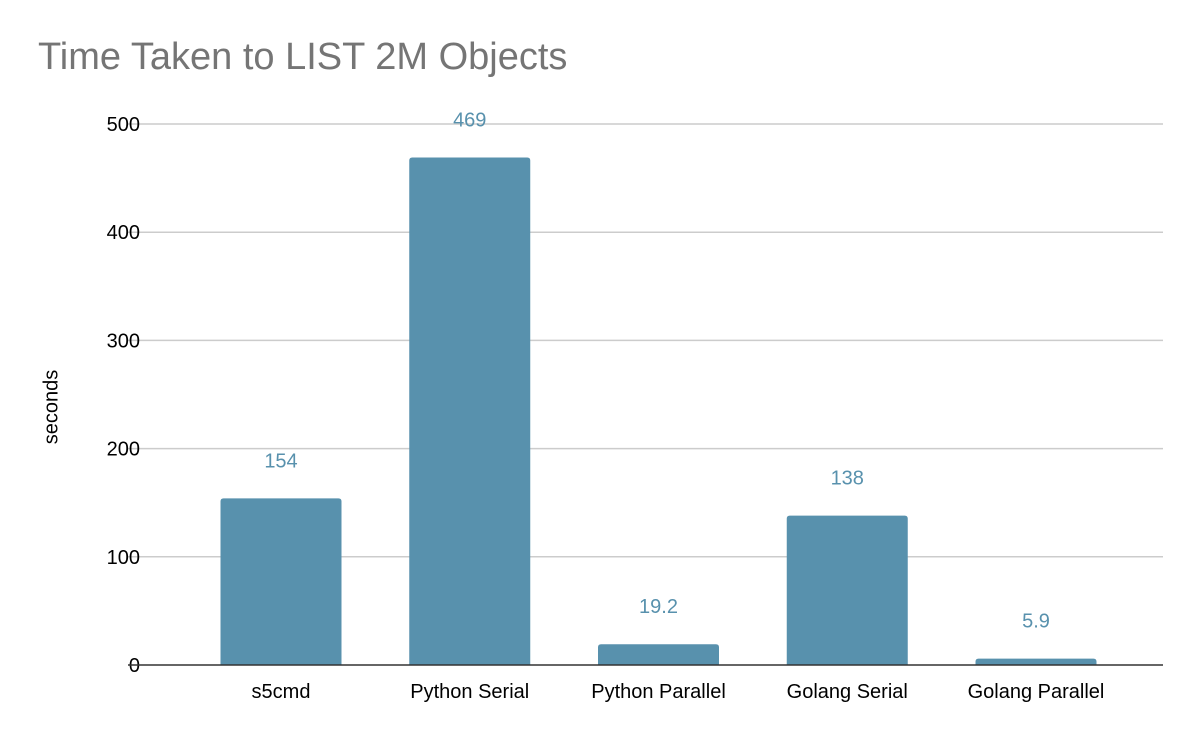  What do you see at coordinates (123, 341) in the screenshot?
I see `y-tick-label: 300` at bounding box center [123, 341].